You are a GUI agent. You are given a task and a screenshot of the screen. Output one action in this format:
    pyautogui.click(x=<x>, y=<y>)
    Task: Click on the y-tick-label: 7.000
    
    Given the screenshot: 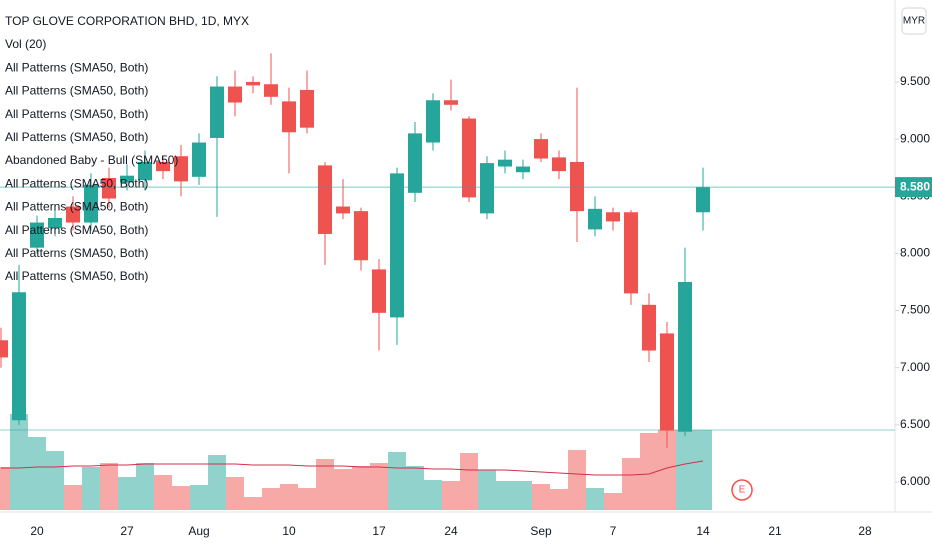 What is the action you would take?
    pyautogui.click(x=915, y=367)
    